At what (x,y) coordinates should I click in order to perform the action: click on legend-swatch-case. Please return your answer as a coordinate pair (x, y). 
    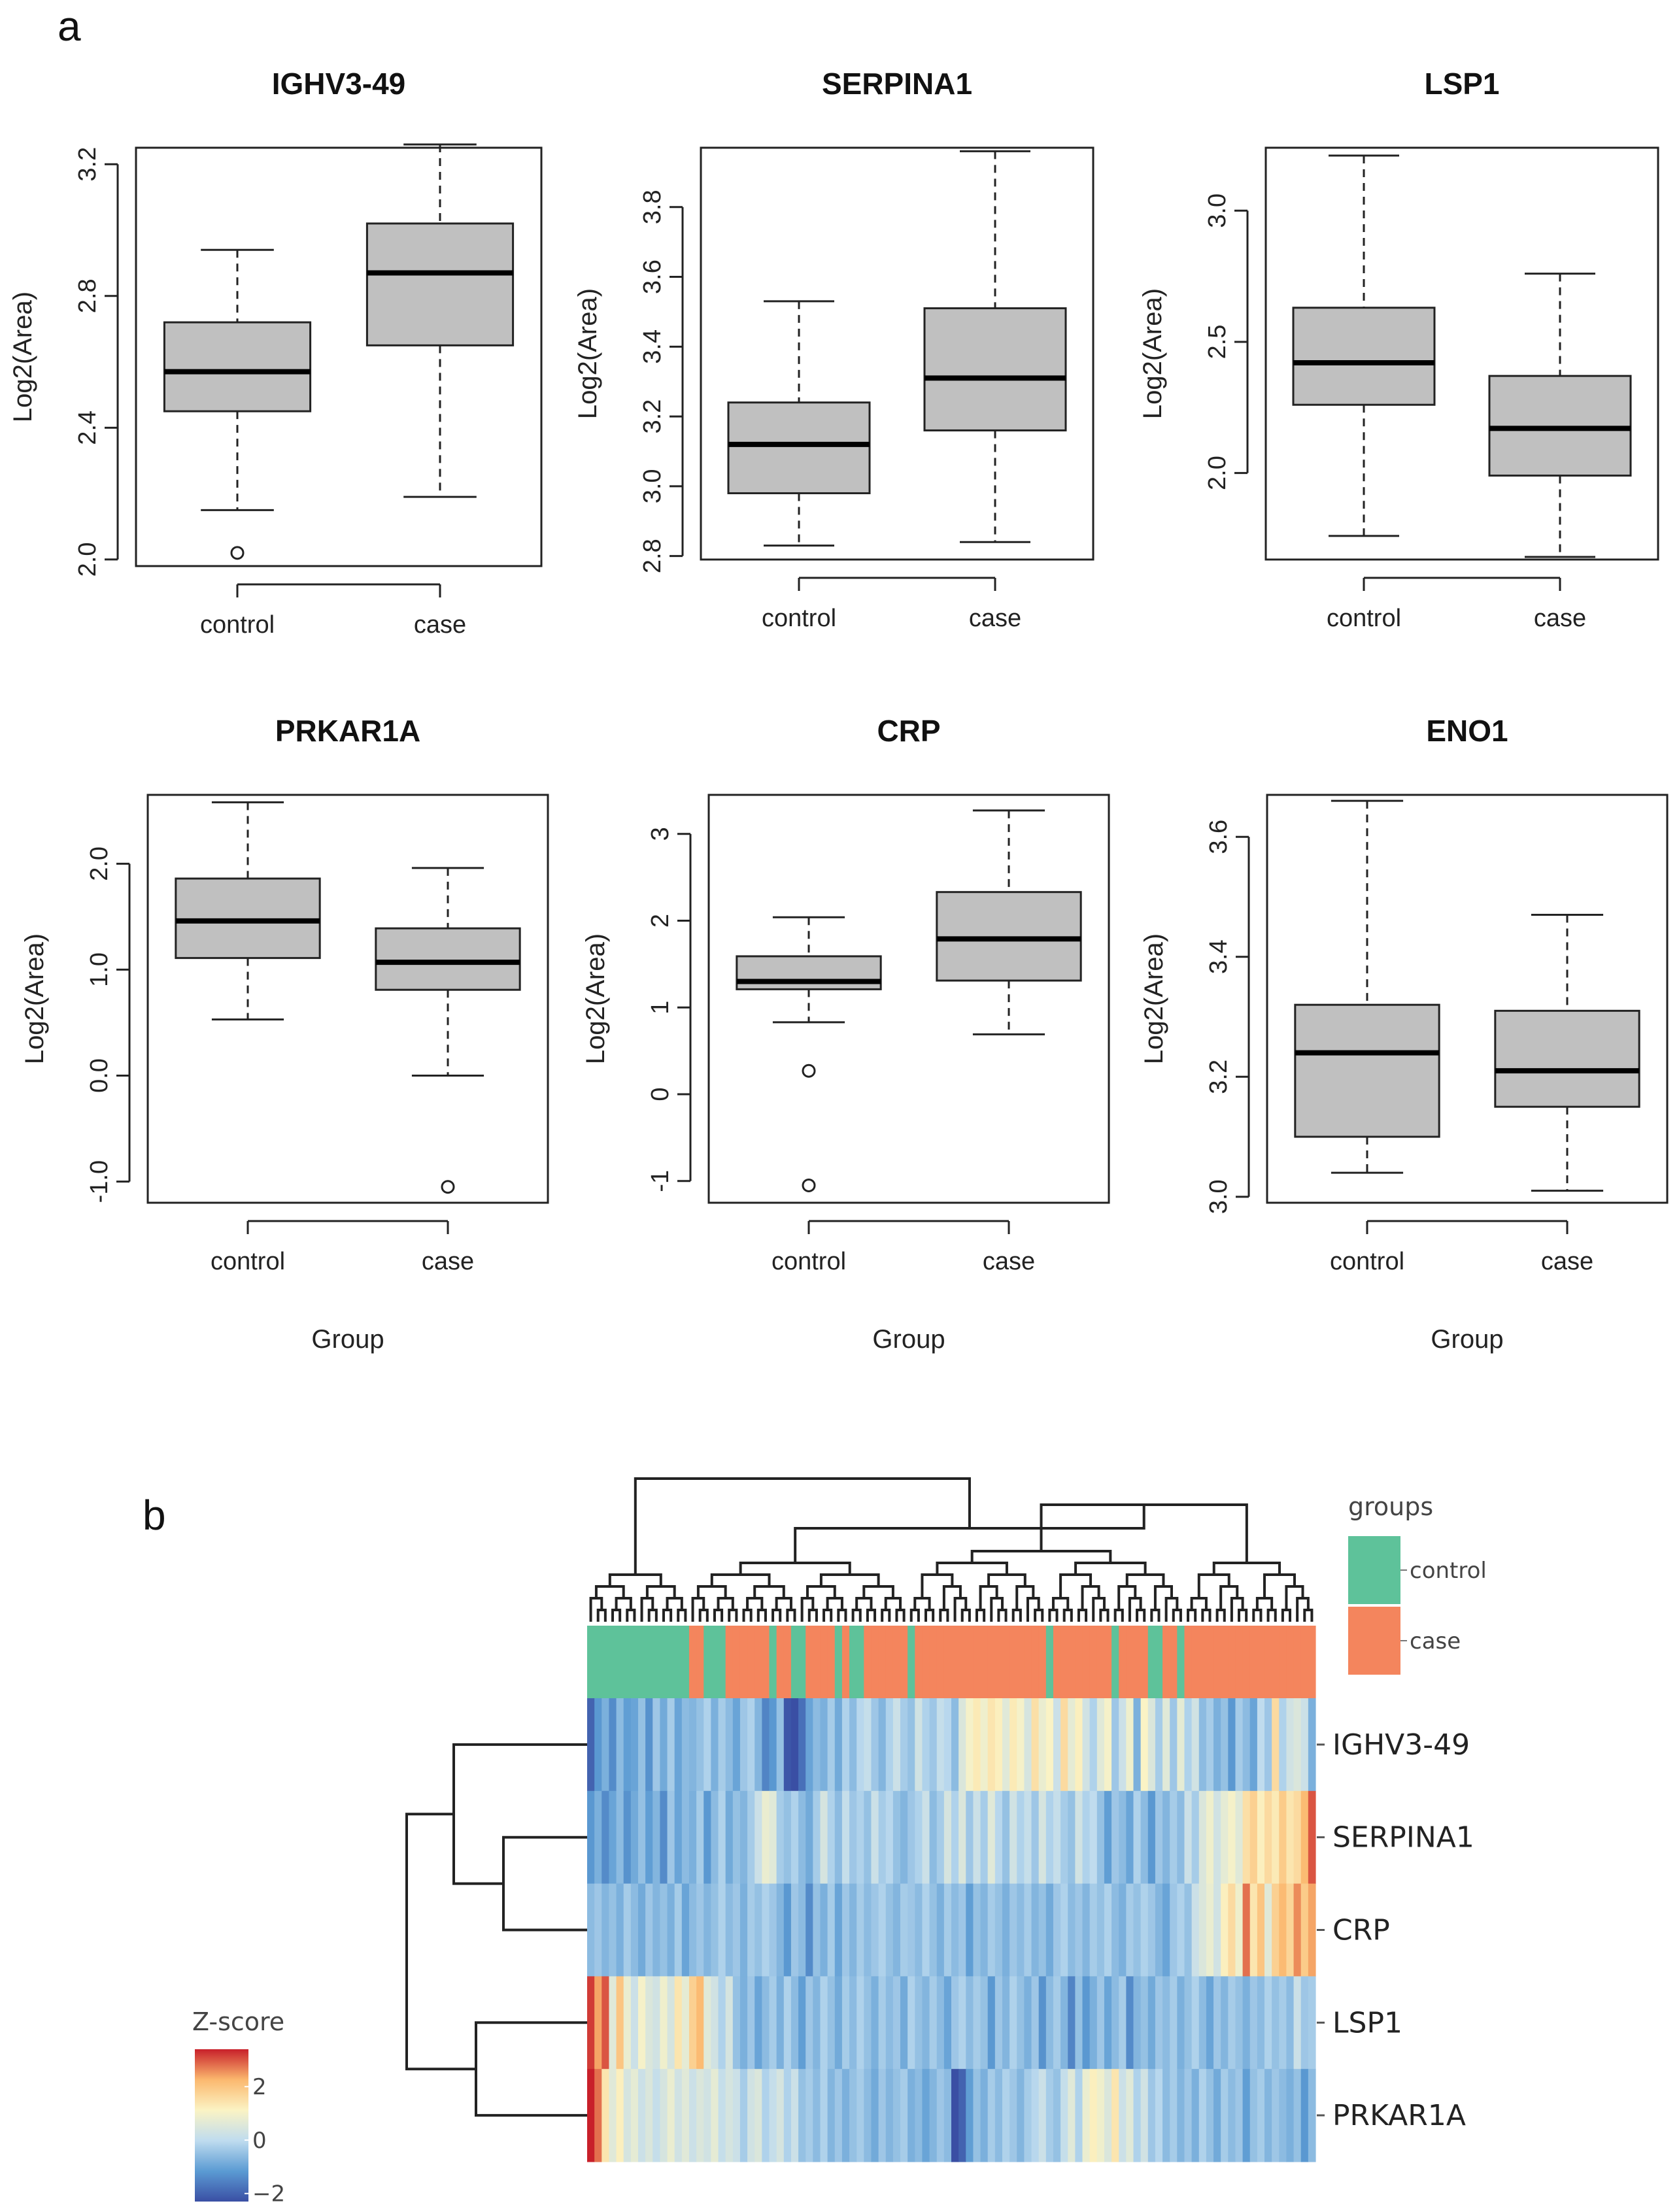
    Looking at the image, I should click on (1374, 1641).